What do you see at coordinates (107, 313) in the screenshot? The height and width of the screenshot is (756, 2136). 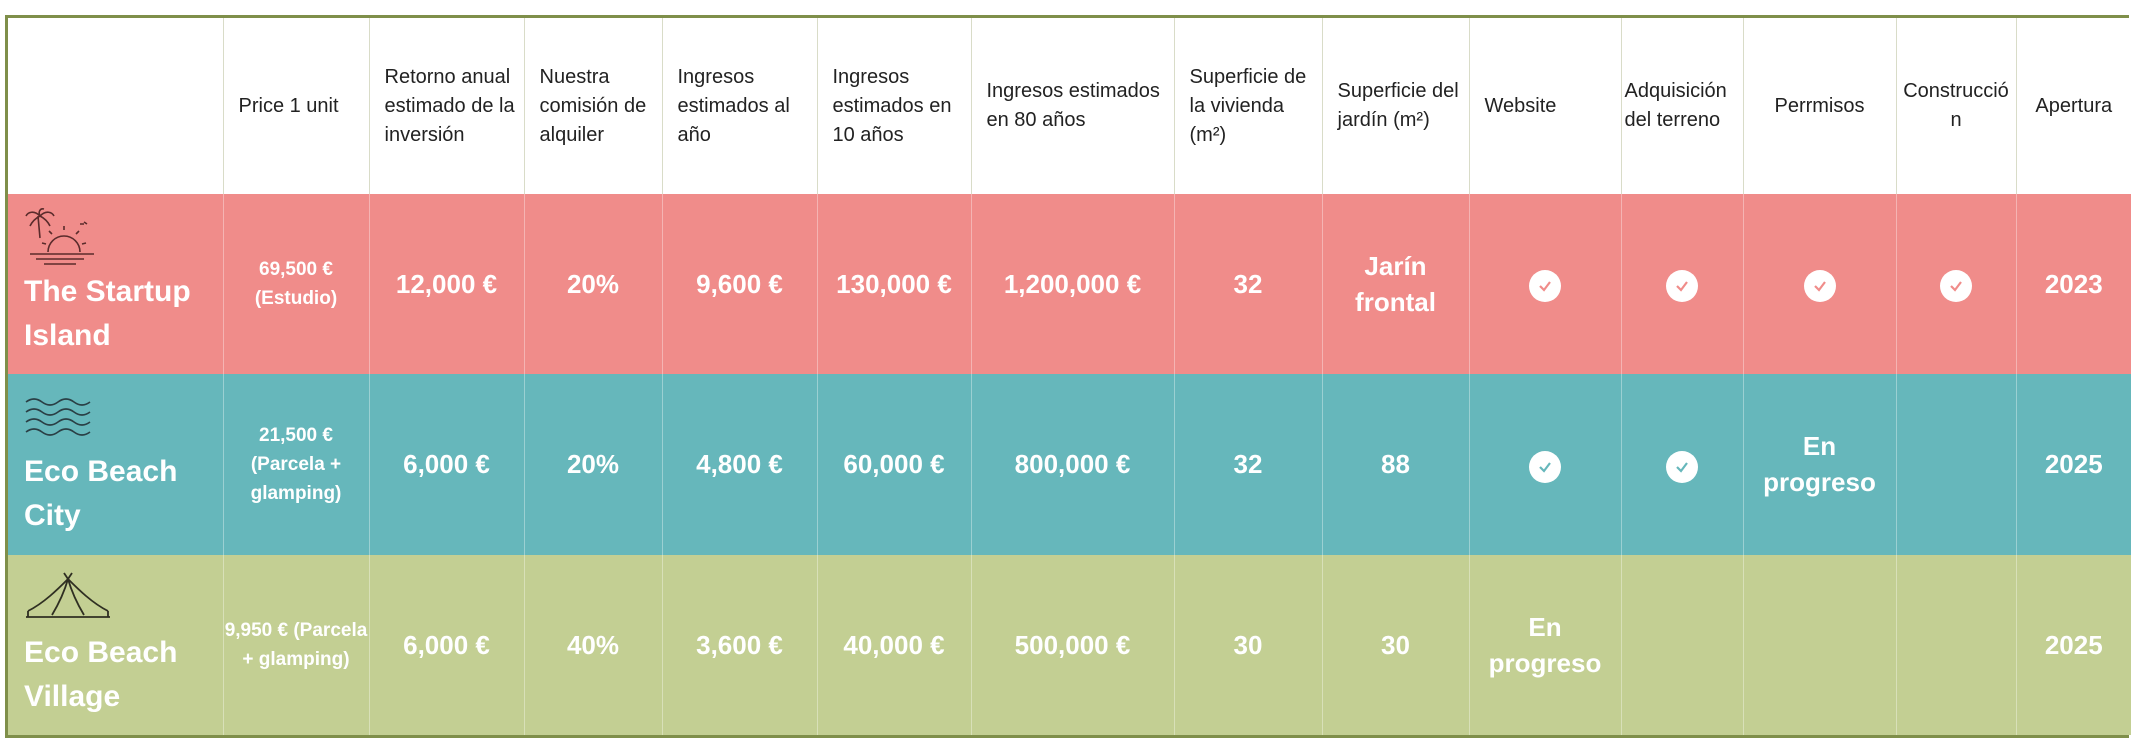 I see `project-name: The Startup Island` at bounding box center [107, 313].